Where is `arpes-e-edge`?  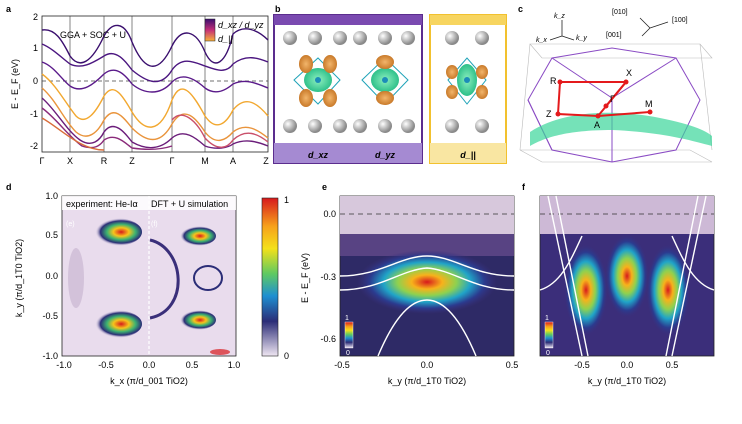 arpes-e-edge is located at coordinates (427, 245).